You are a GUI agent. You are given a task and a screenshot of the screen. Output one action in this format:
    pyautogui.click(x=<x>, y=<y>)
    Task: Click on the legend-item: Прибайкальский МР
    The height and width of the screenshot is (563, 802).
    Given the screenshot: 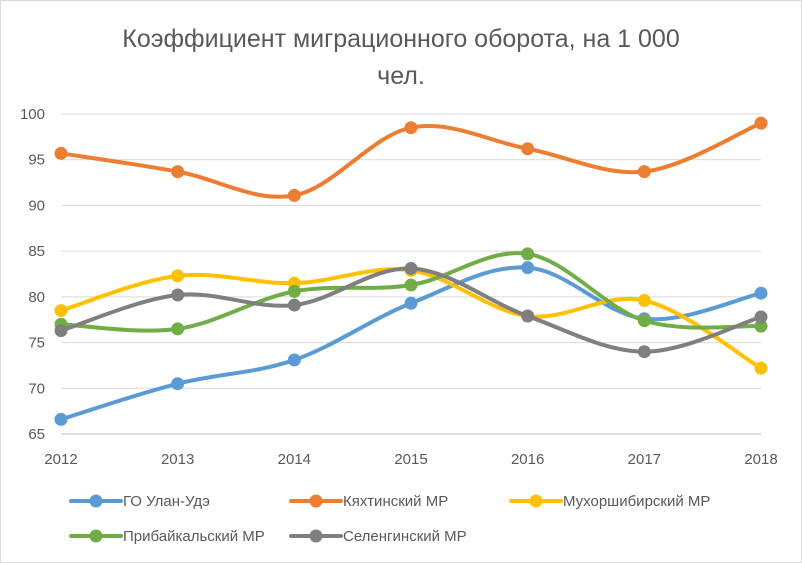 What is the action you would take?
    pyautogui.click(x=167, y=536)
    